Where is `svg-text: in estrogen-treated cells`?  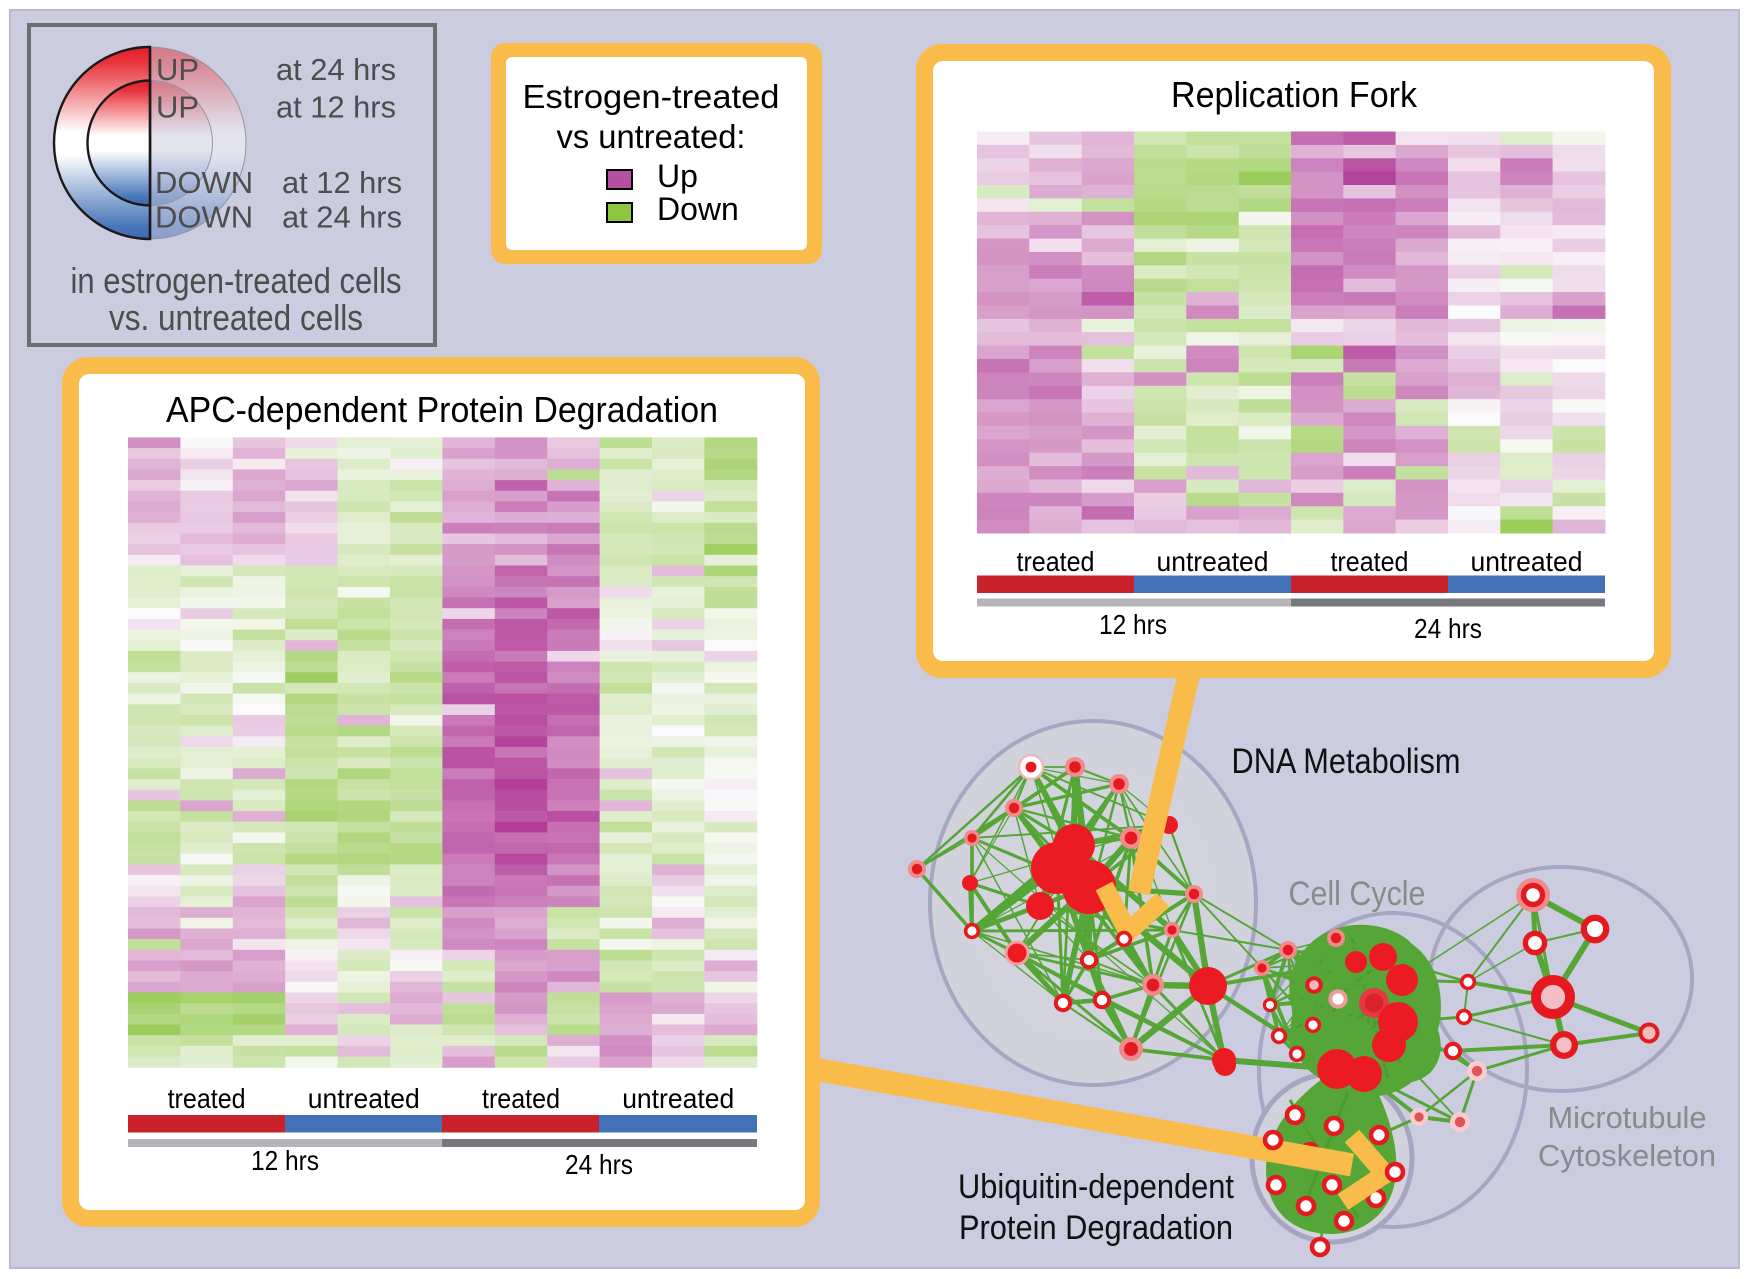
svg-text: in estrogen-treated cells is located at coordinates (236, 280).